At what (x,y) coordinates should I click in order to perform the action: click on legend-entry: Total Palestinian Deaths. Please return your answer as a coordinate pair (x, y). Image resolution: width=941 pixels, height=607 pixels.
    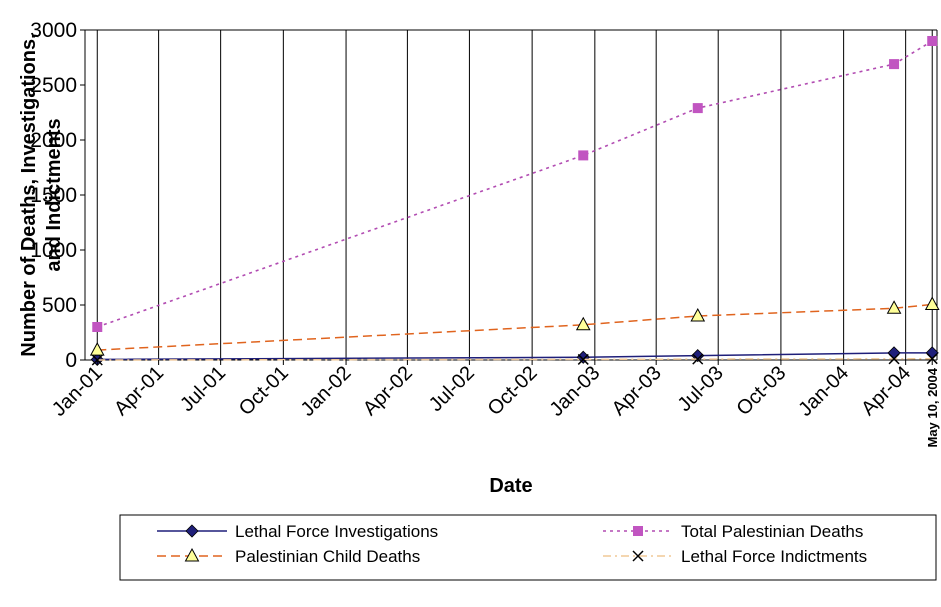
    Looking at the image, I should click on (733, 531).